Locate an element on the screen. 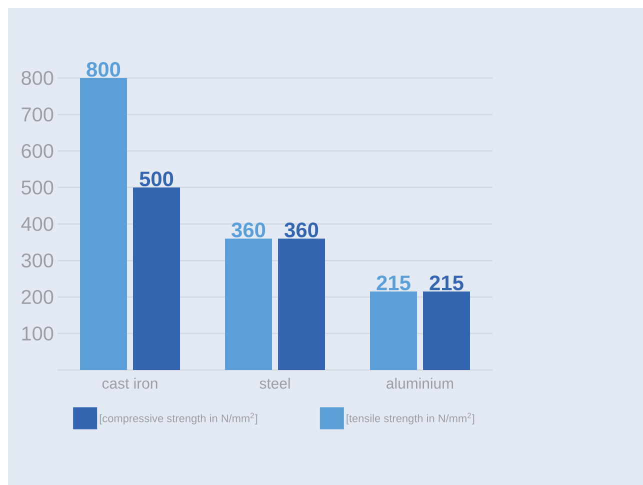  data-label: 500 is located at coordinates (157, 178).